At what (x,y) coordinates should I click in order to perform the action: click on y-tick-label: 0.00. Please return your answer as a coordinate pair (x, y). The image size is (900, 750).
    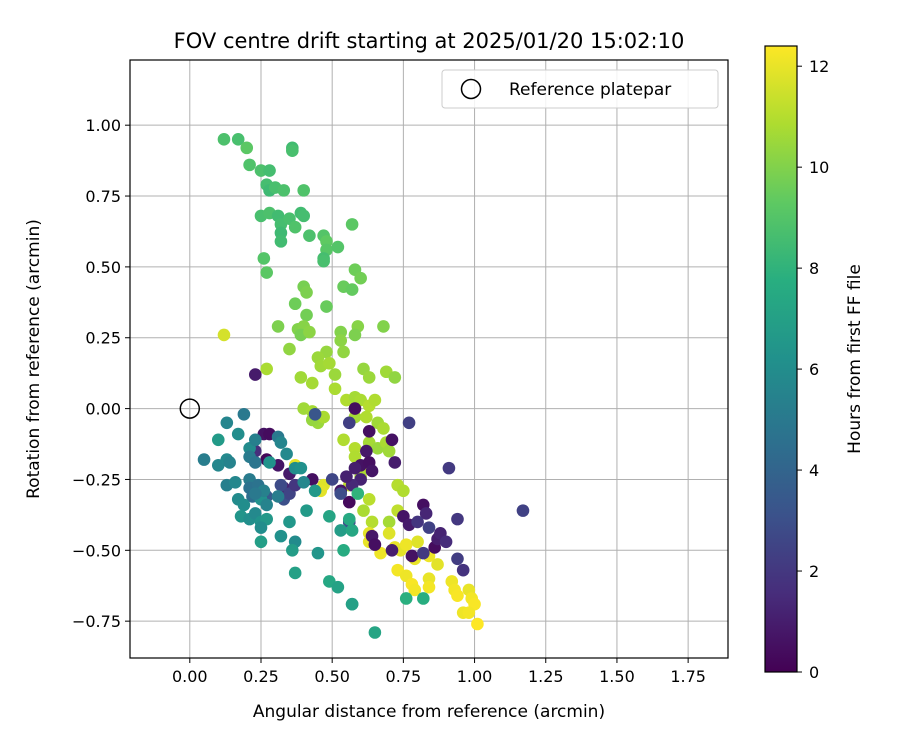
    Looking at the image, I should click on (103, 409).